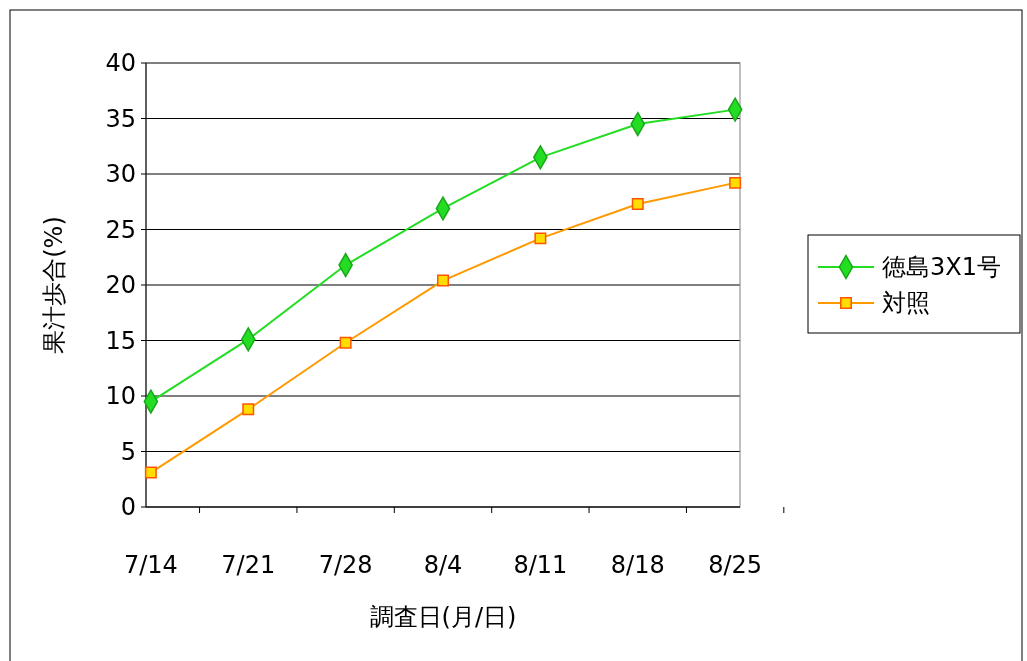  I want to click on y-tick-label: 0, so click(128, 507).